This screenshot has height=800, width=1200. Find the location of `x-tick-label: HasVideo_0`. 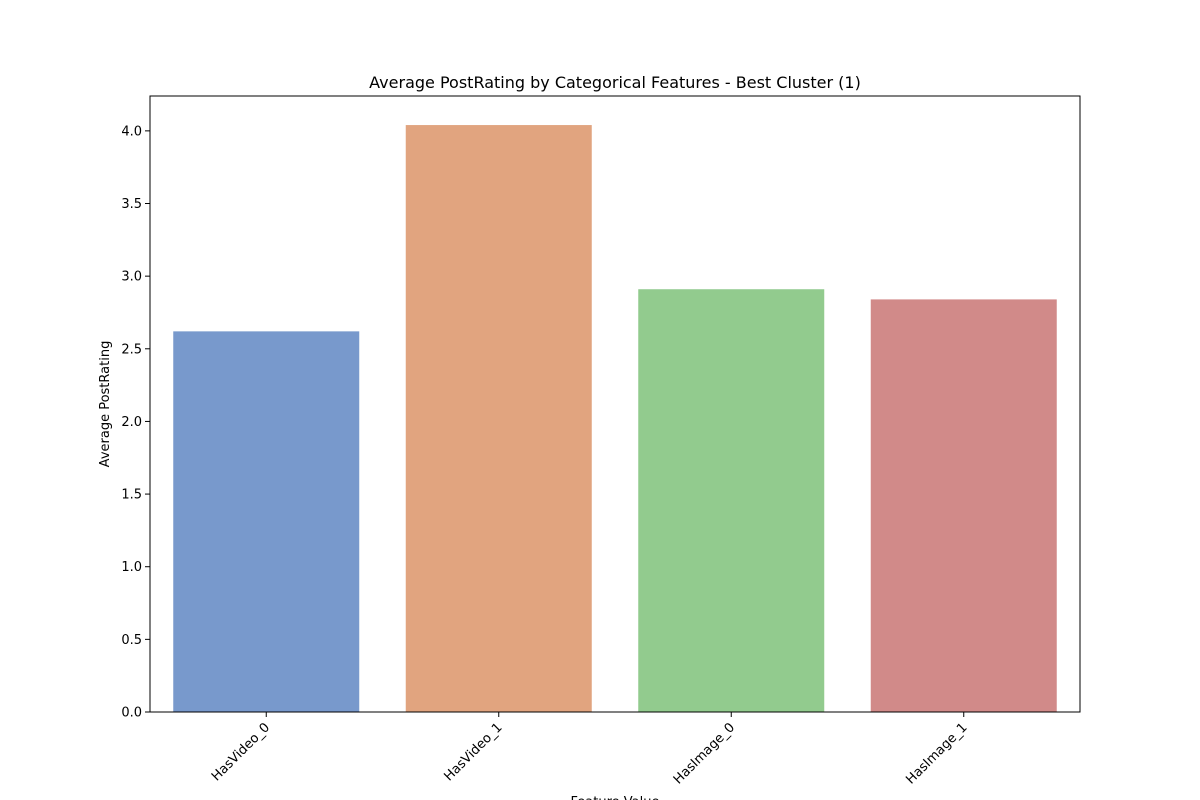

x-tick-label: HasVideo_0 is located at coordinates (241, 752).